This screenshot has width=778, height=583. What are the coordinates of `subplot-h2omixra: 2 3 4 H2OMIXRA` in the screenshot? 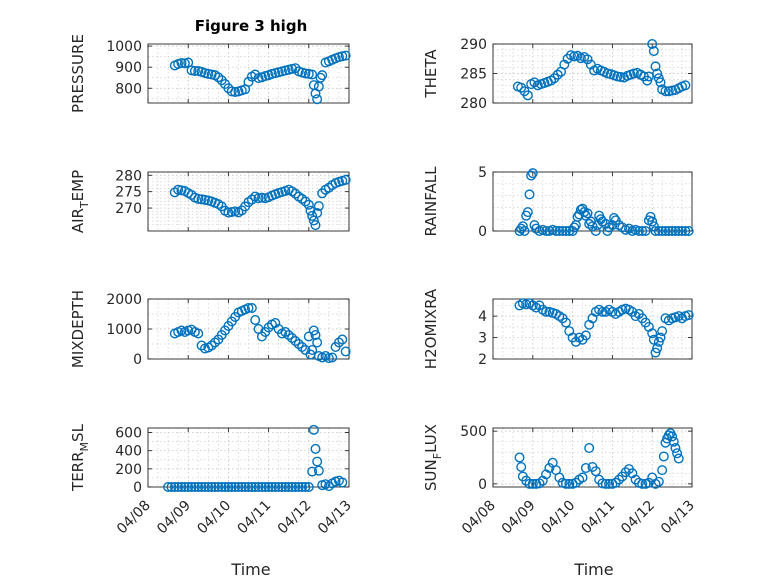 It's located at (558, 328).